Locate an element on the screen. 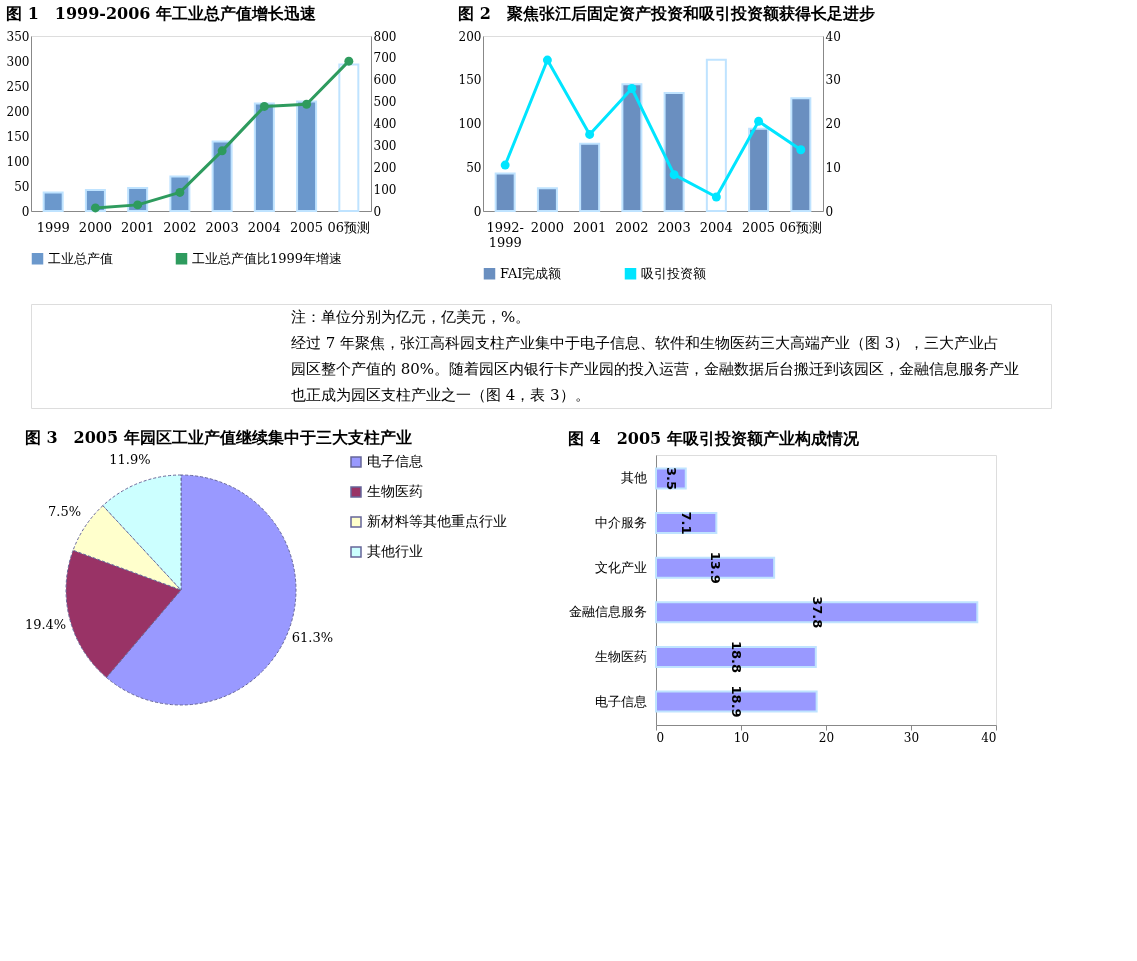 The width and height of the screenshot is (1137, 961). chart-title: 图 2 聚焦张江后固定资产投资和吸引投资额获得长足进步 is located at coordinates (666, 13).